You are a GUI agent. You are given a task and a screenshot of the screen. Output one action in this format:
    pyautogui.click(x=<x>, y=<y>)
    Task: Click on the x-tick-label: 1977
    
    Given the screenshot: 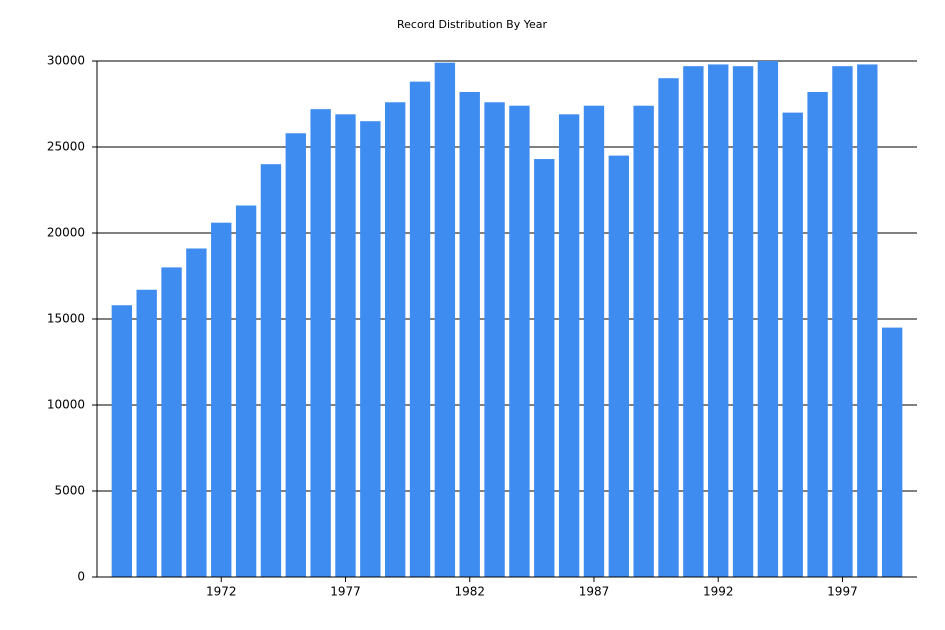 What is the action you would take?
    pyautogui.click(x=345, y=592)
    